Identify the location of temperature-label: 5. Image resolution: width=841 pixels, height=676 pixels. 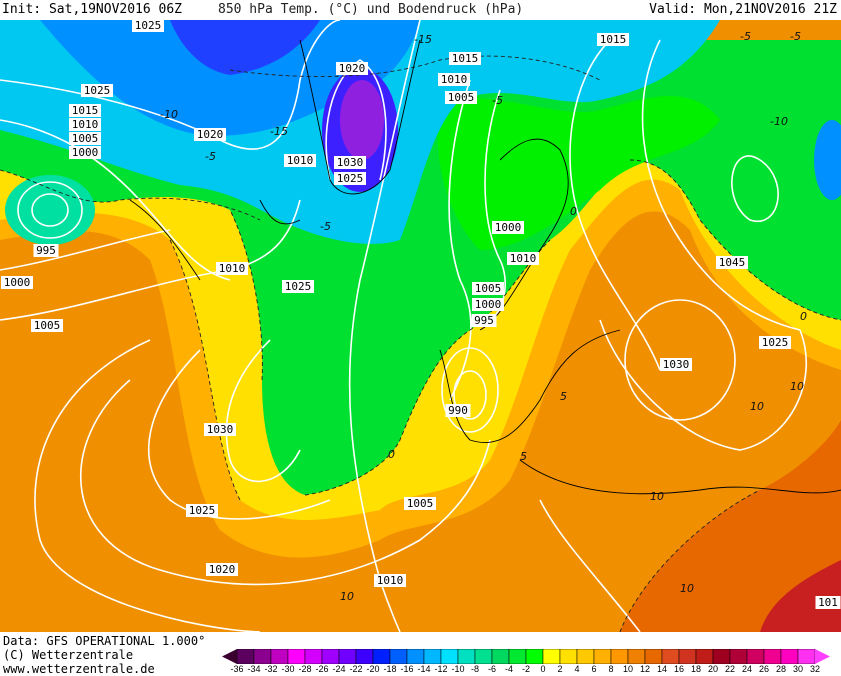
(523, 456).